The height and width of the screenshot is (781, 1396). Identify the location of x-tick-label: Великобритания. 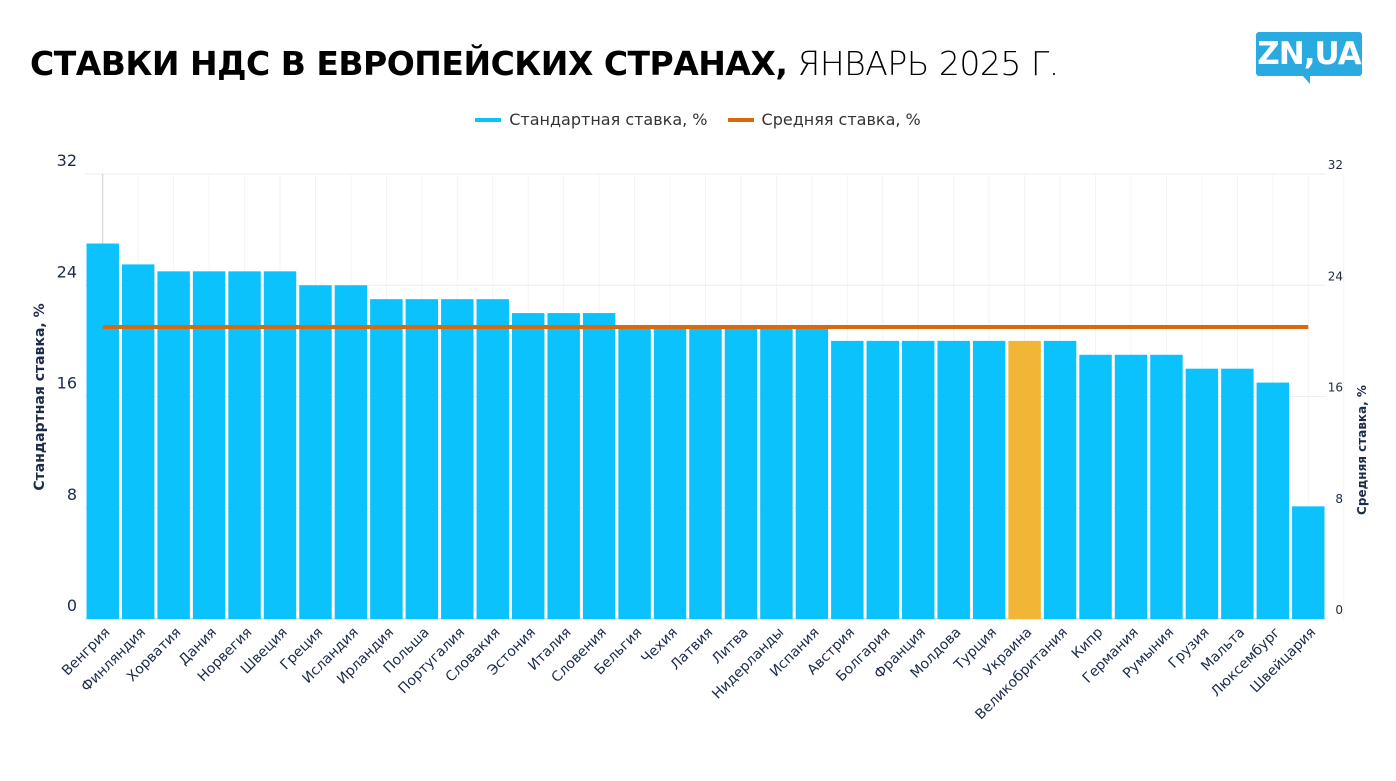
(1021, 674).